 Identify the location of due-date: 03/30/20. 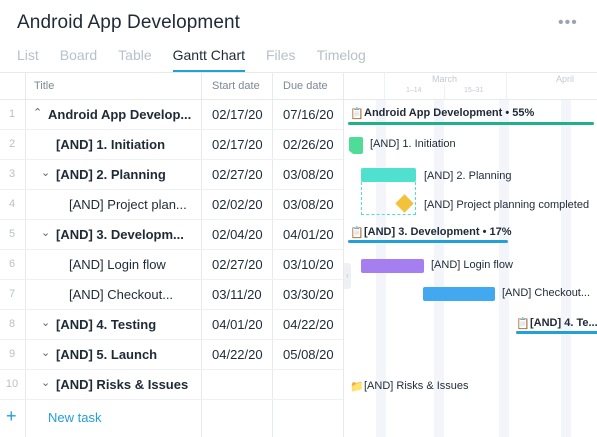
(308, 294).